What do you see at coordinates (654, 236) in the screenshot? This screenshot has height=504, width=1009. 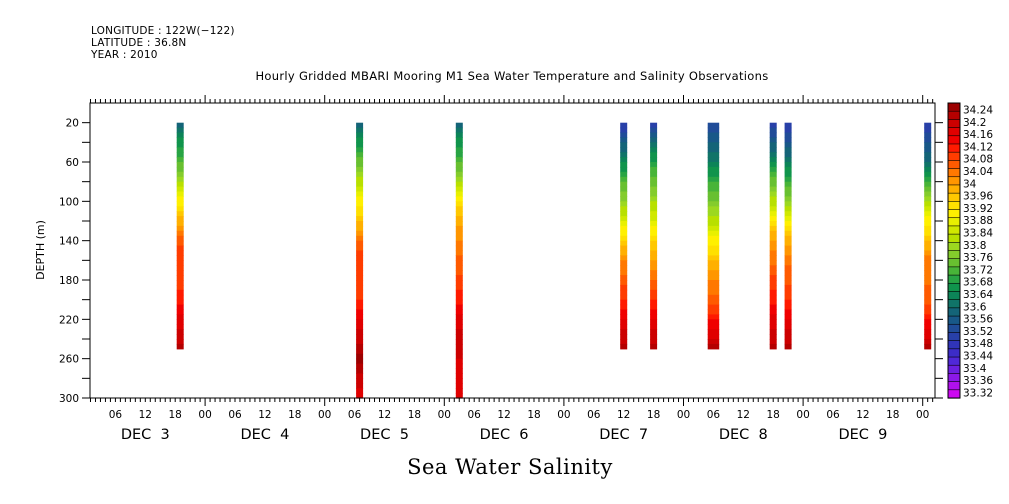 I see `profile-column` at bounding box center [654, 236].